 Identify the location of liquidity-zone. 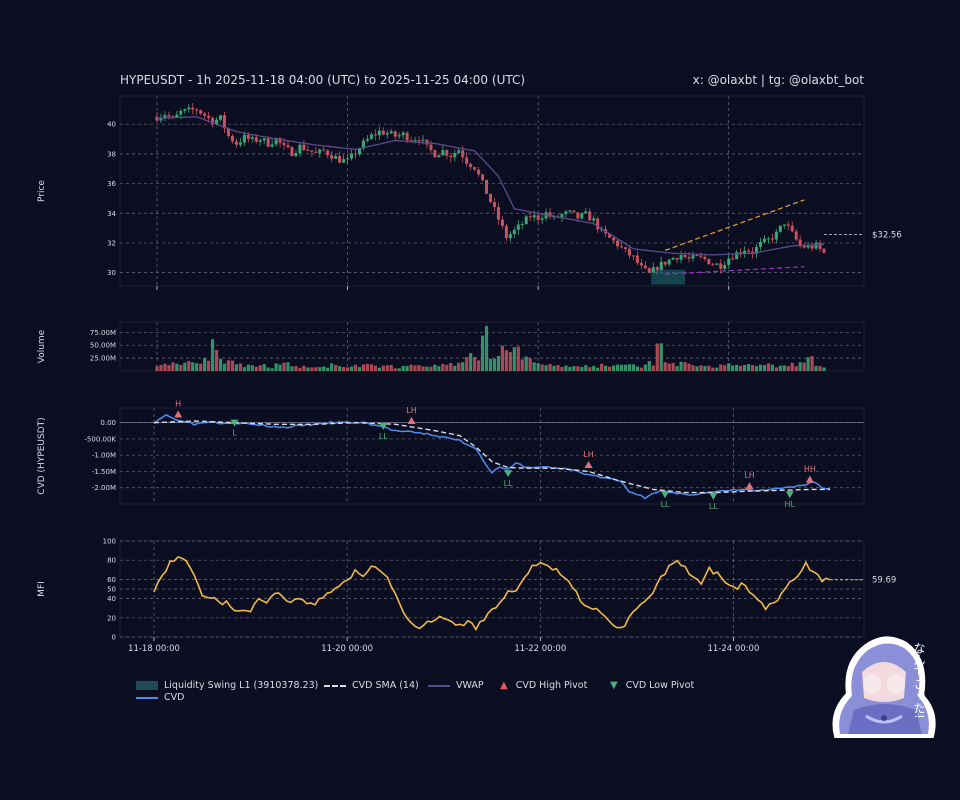
(668, 277).